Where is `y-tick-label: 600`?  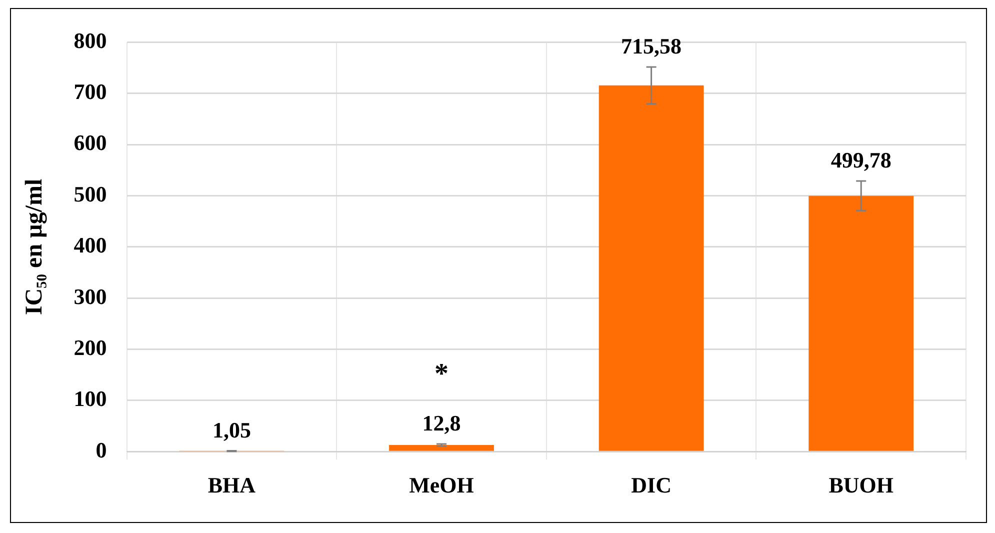 y-tick-label: 600 is located at coordinates (90, 143).